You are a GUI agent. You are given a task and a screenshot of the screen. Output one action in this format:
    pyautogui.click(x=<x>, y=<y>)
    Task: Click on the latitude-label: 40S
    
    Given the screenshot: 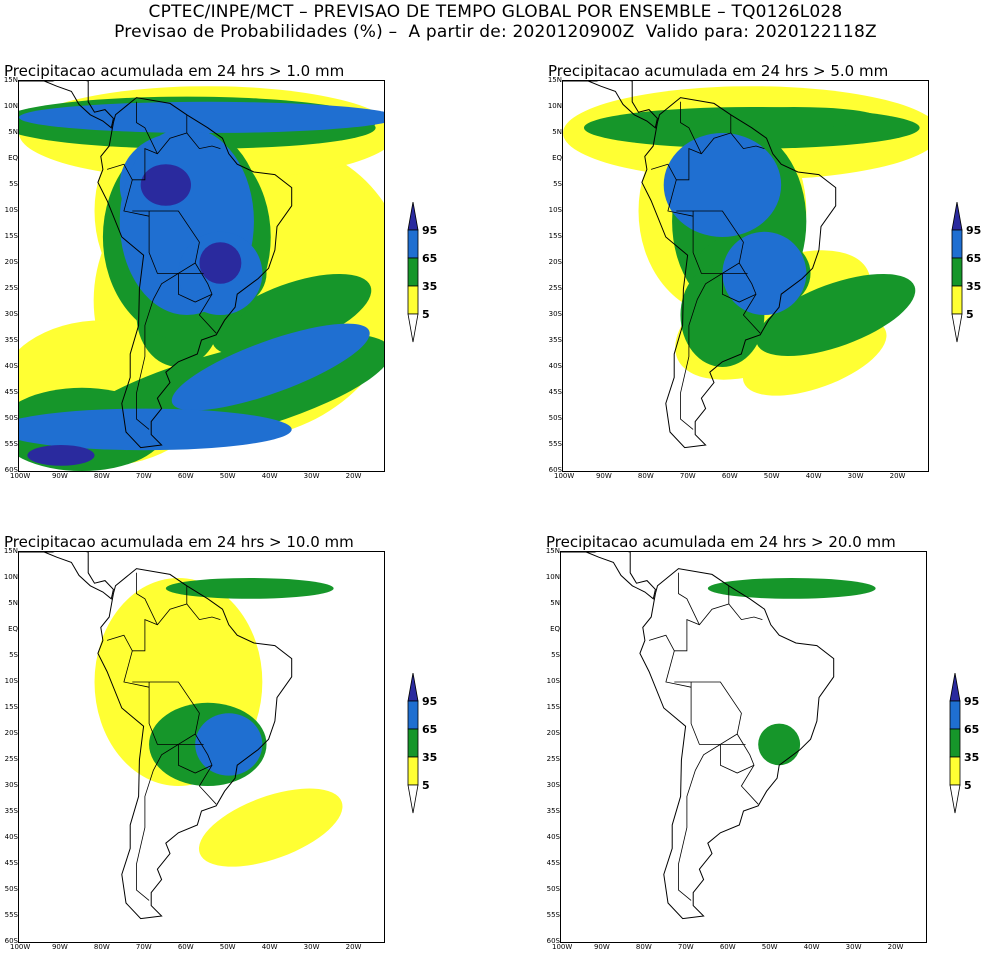 What is the action you would take?
    pyautogui.click(x=553, y=837)
    